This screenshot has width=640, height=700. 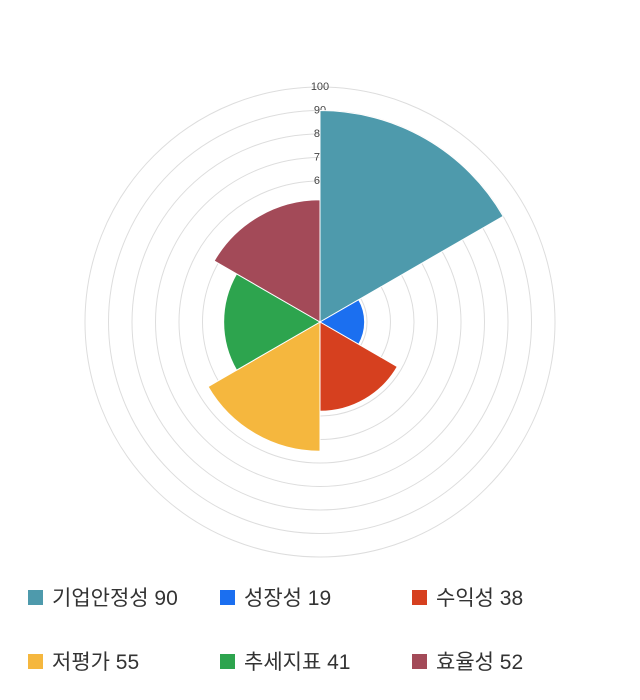 I want to click on legend-item-5: 효율성 52, so click(x=508, y=661).